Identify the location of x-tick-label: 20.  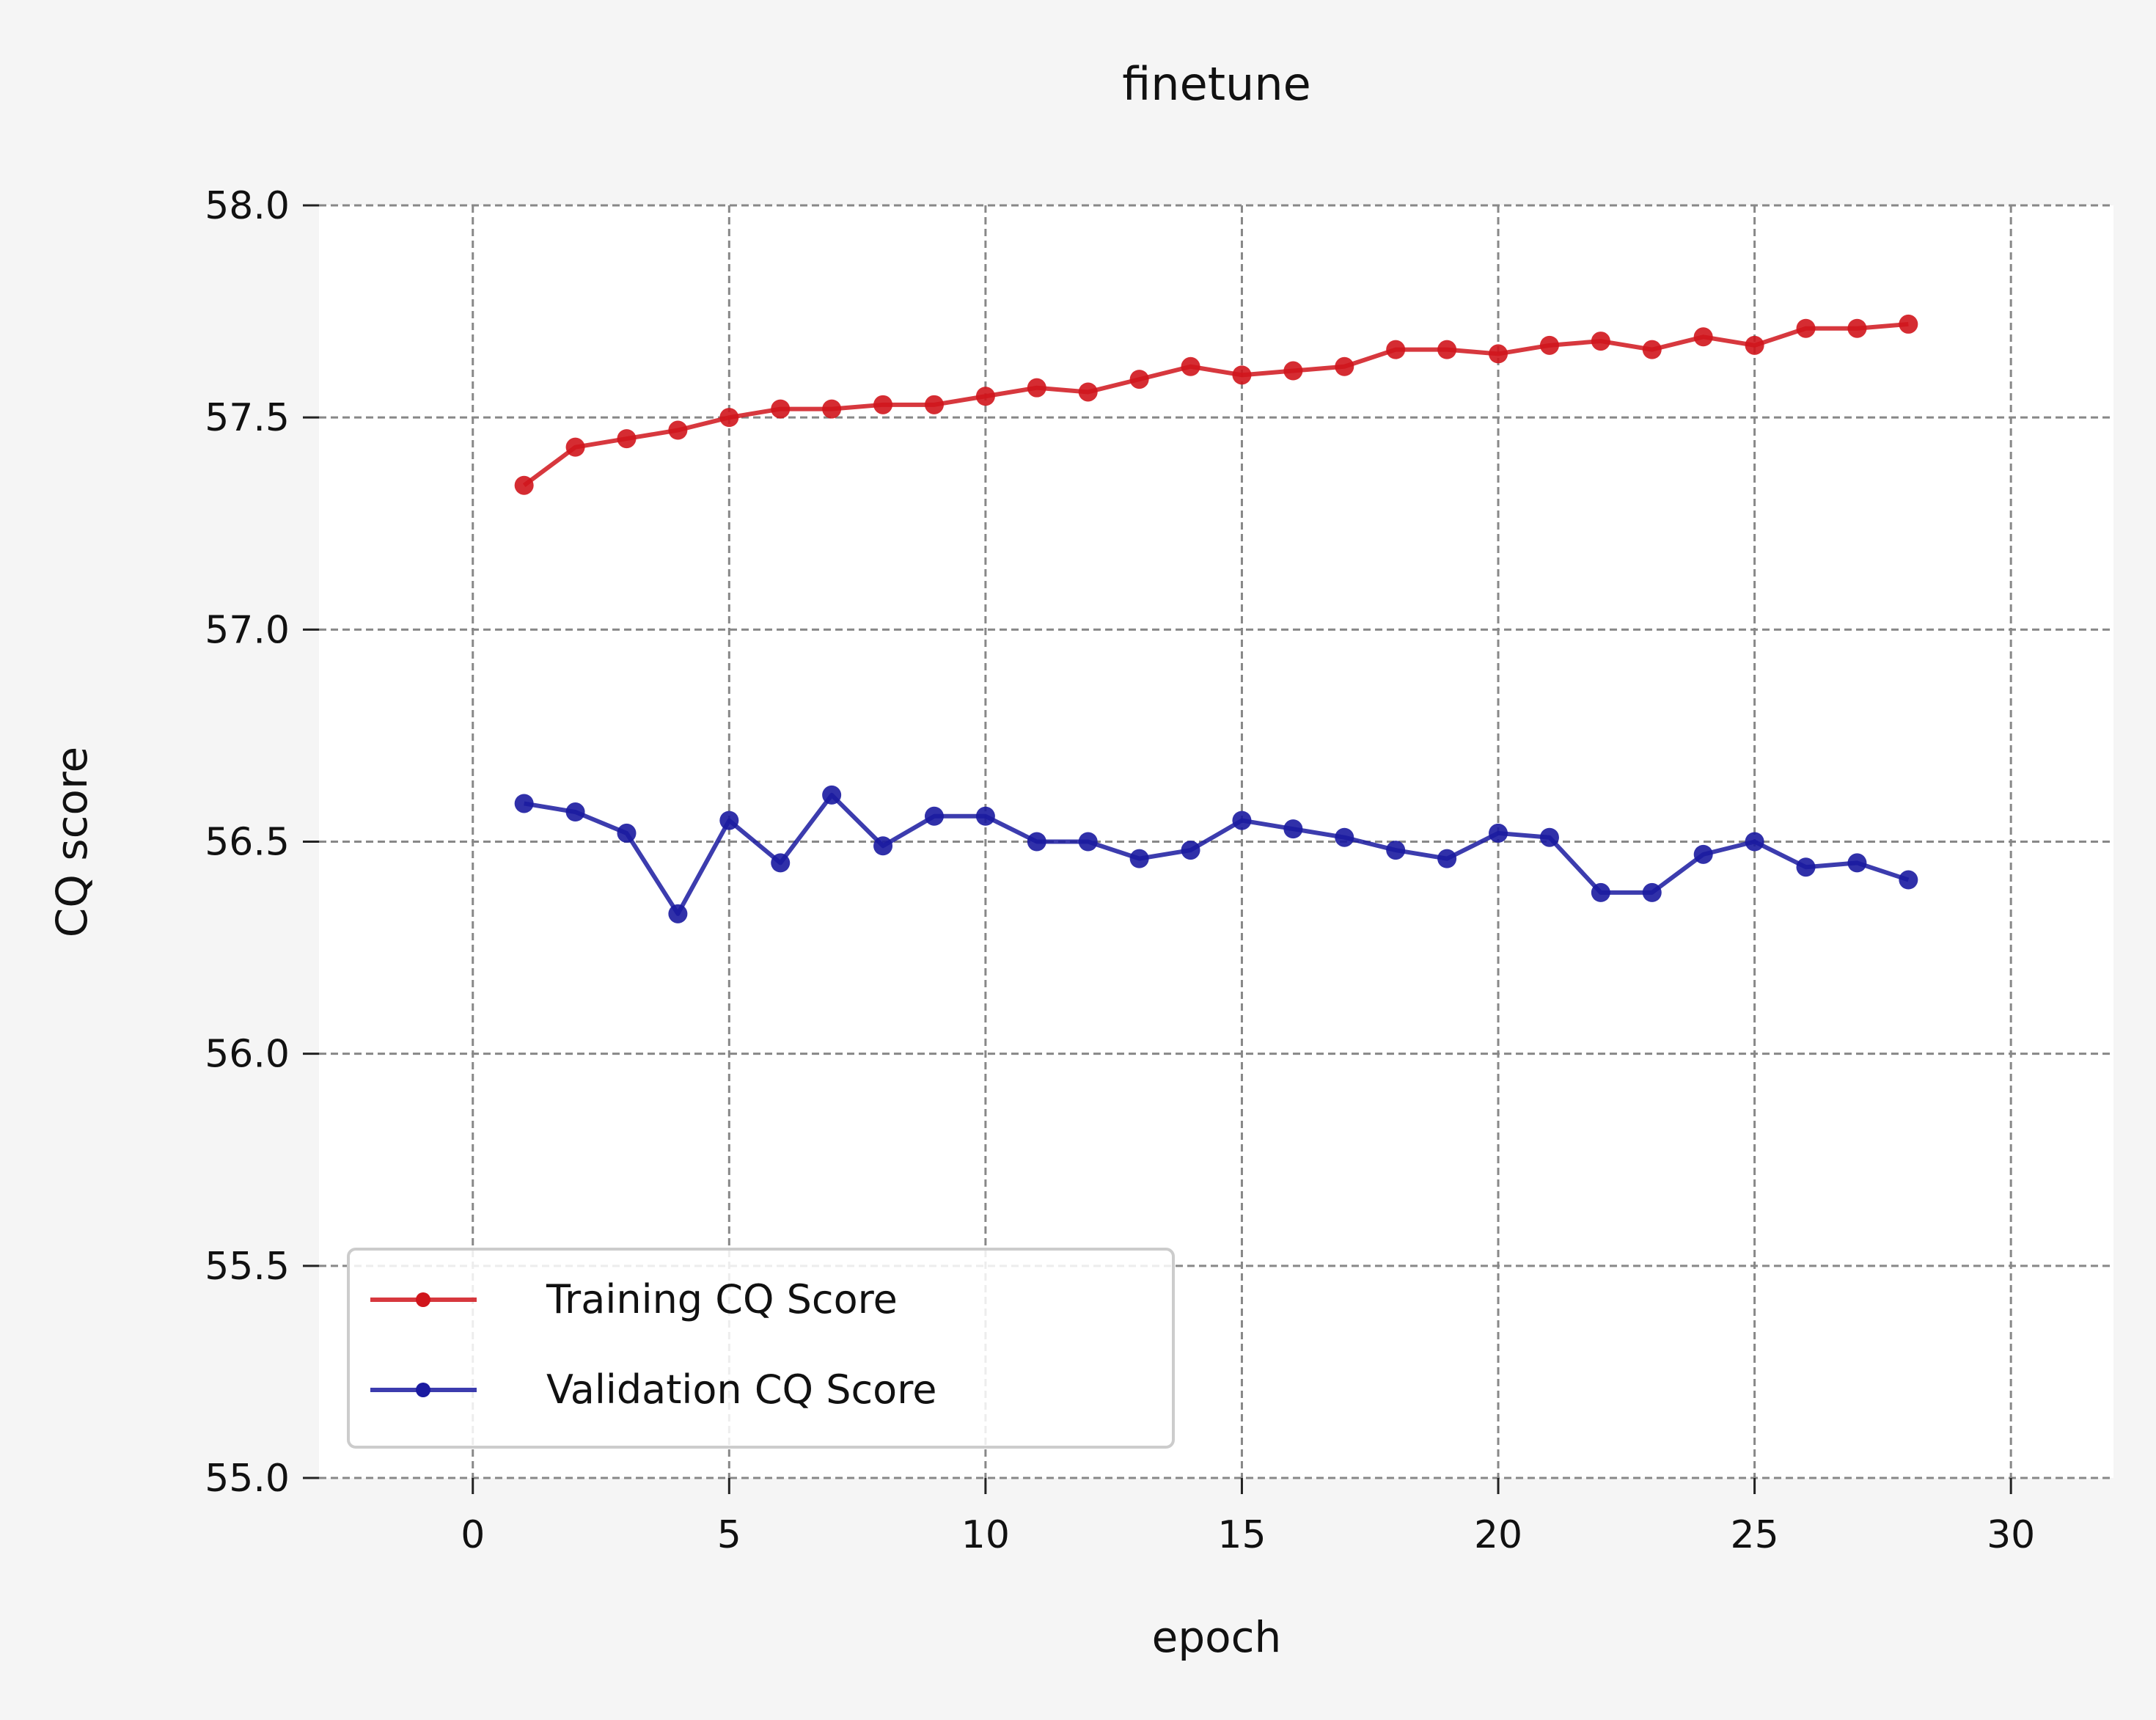
(1498, 1535).